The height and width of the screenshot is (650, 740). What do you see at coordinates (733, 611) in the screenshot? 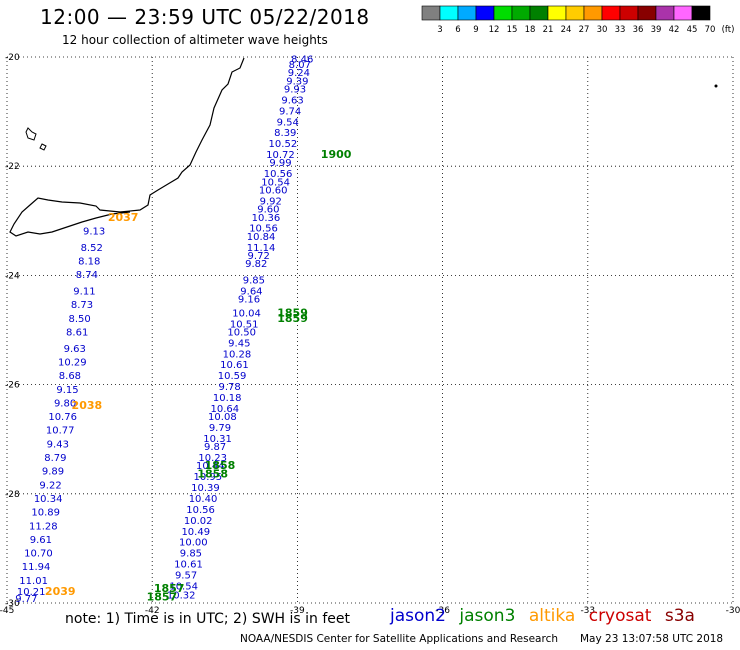
I see `x-tick-label: -30` at bounding box center [733, 611].